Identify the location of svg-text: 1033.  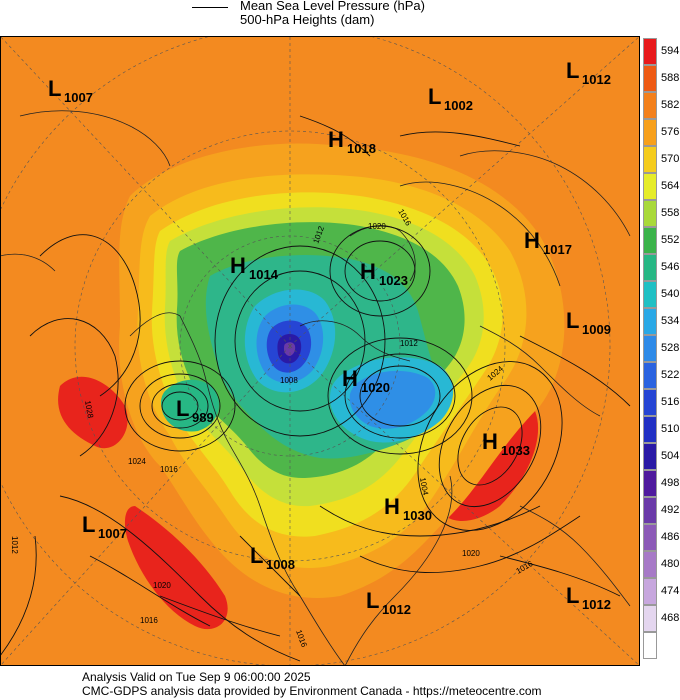
(515, 450).